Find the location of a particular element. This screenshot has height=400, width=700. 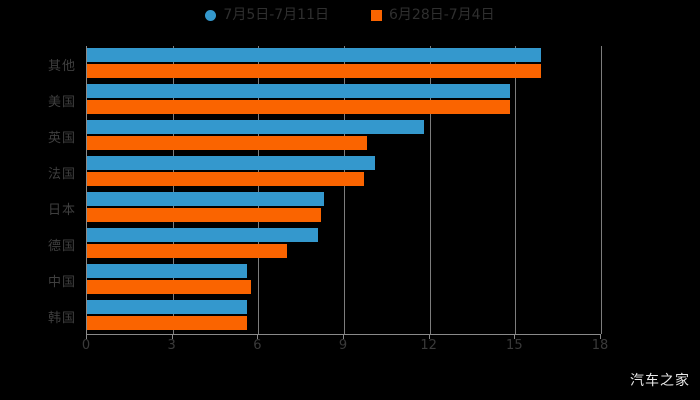

square-marker-icon is located at coordinates (376, 15).